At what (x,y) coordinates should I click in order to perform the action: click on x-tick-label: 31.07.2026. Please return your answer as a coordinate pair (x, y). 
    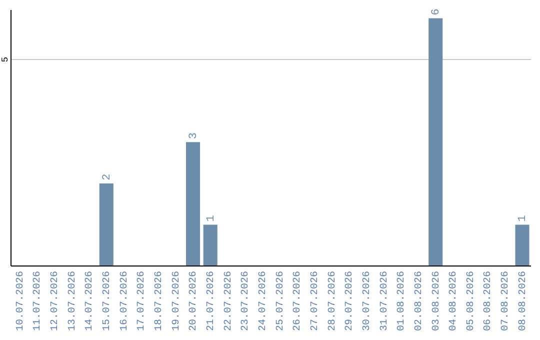
    Looking at the image, I should click on (384, 301).